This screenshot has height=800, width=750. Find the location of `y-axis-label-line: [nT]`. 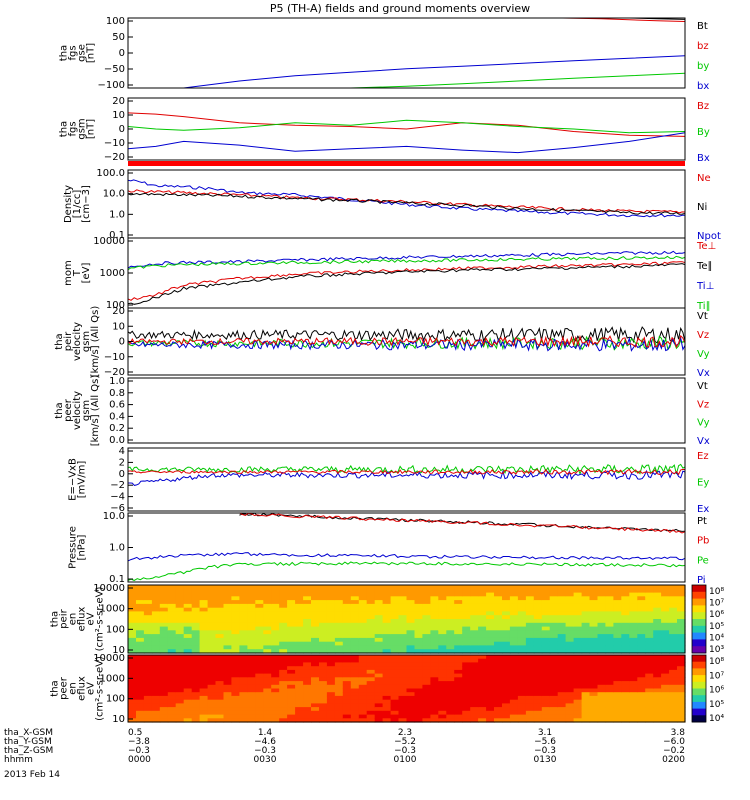

y-axis-label-line: [nT] is located at coordinates (91, 53).